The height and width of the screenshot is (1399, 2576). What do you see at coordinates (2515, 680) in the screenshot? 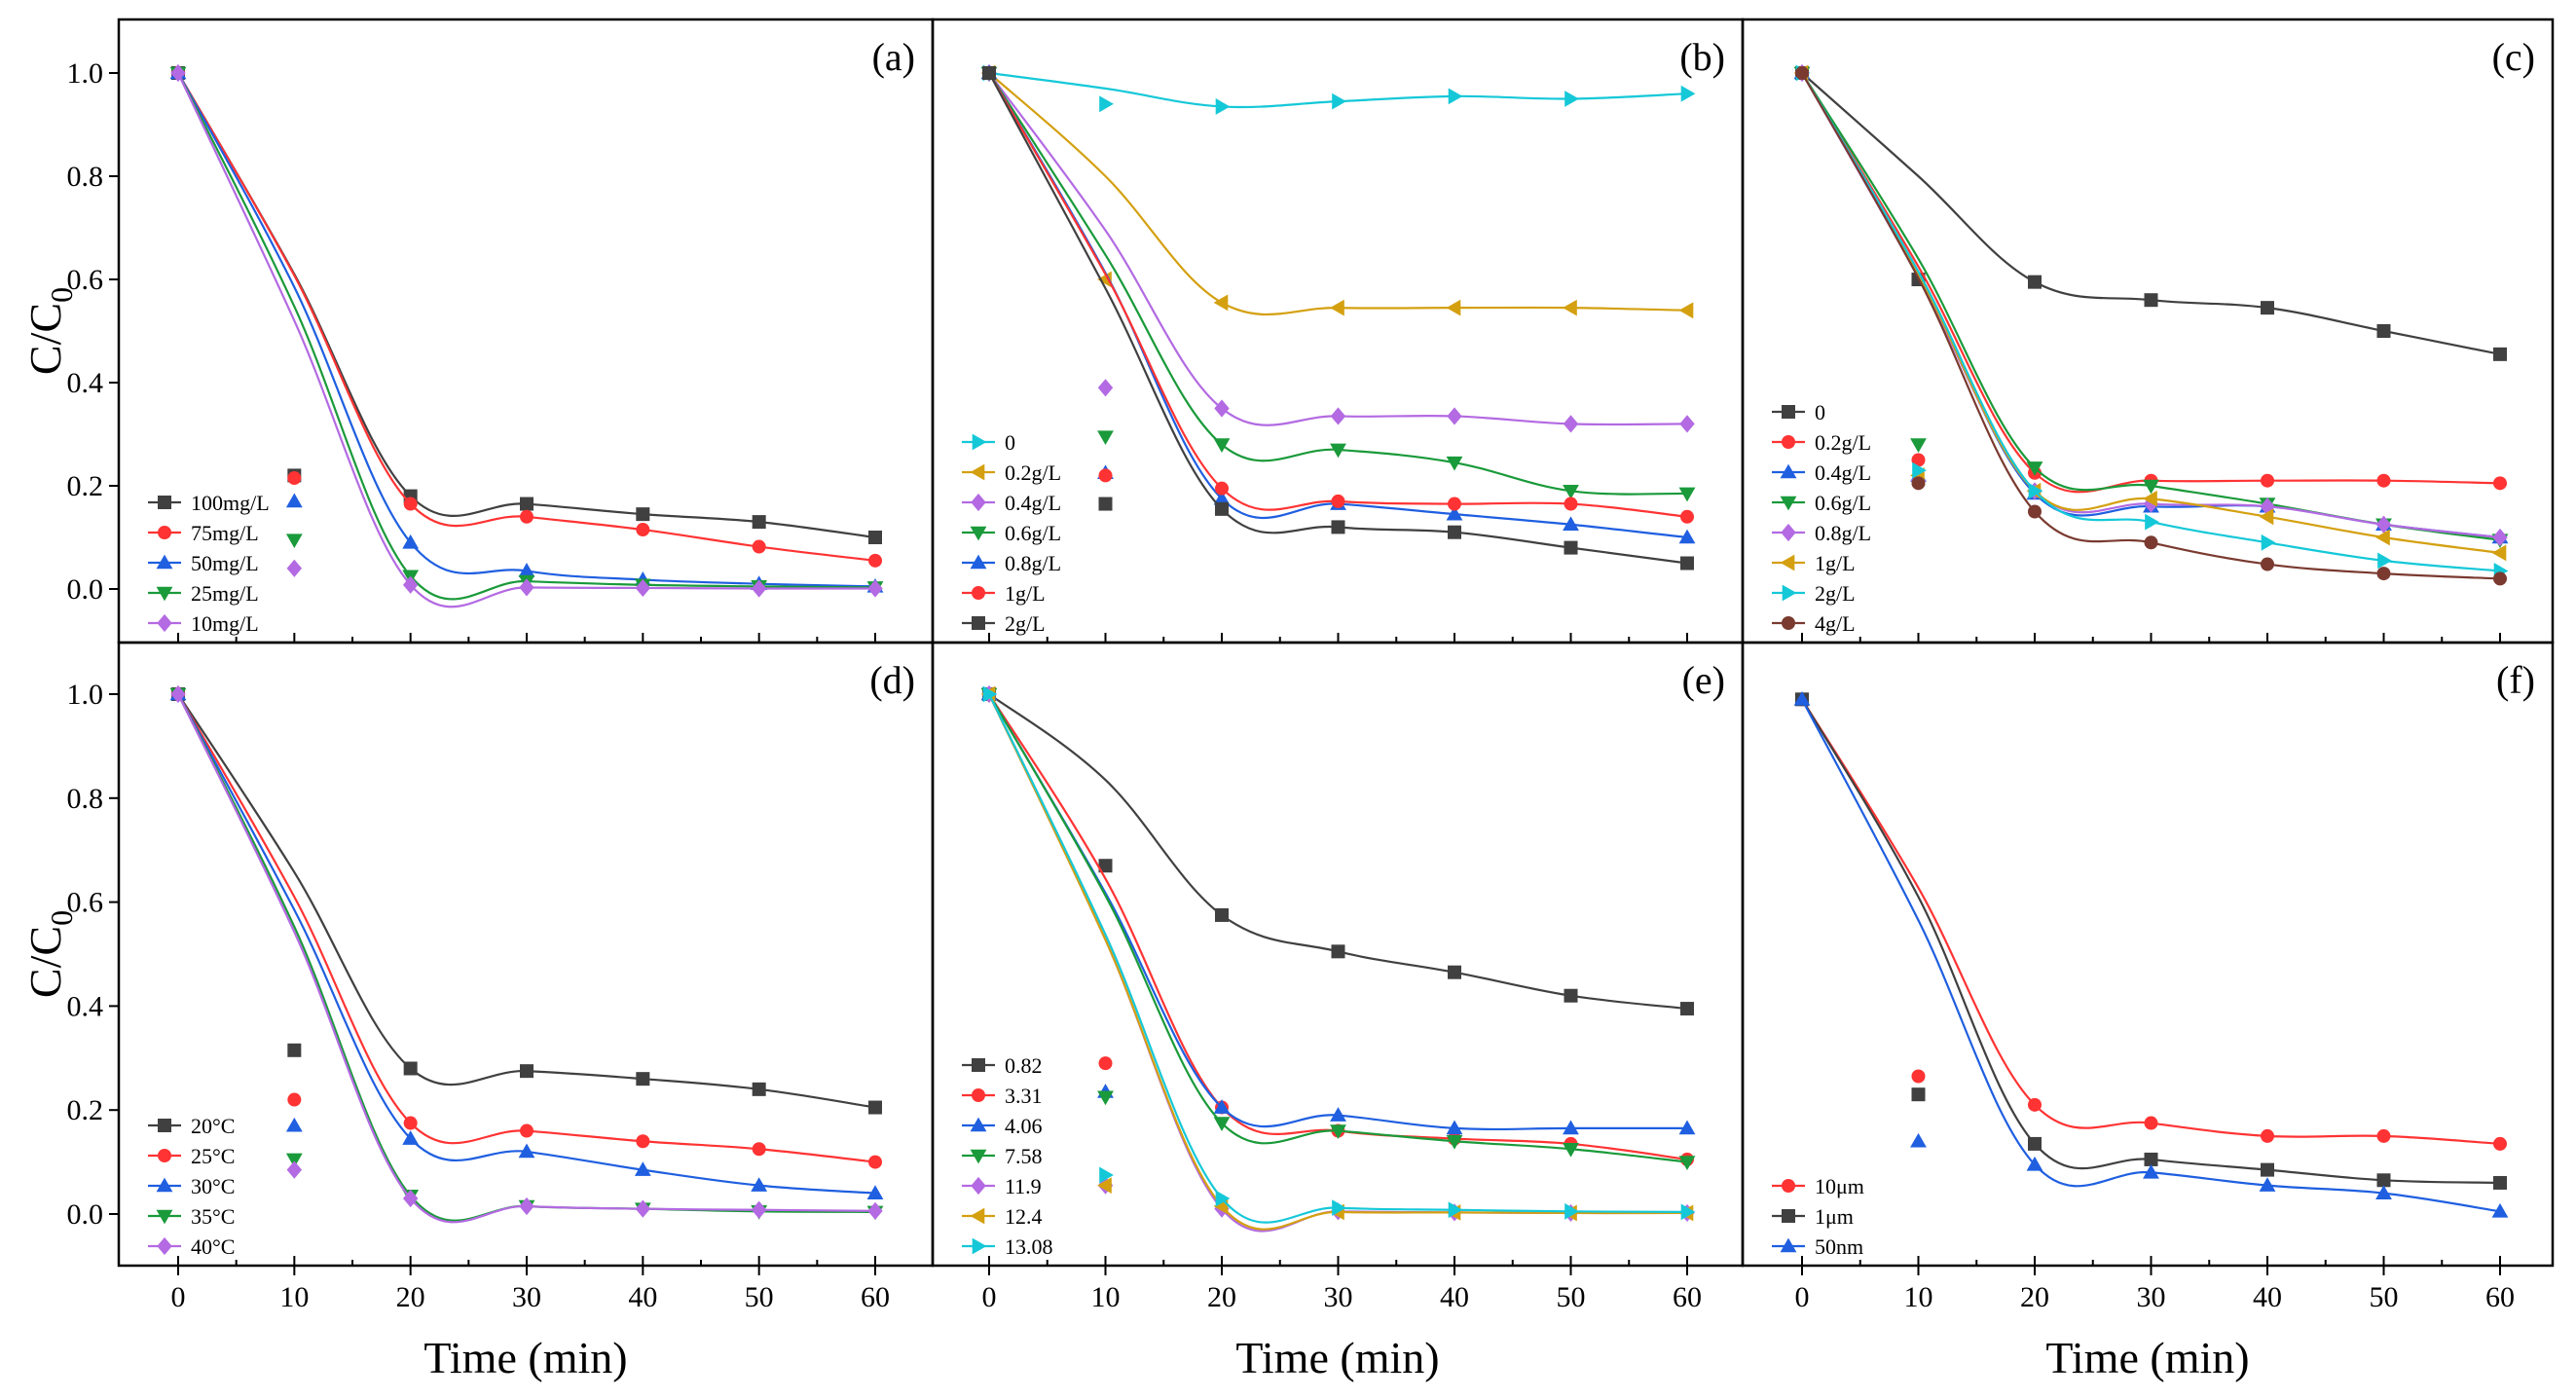
I see `panel-label: (f)` at bounding box center [2515, 680].